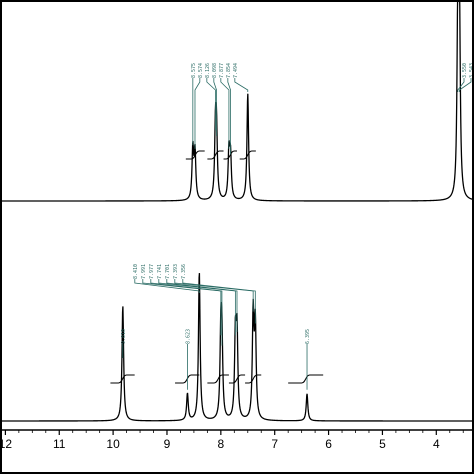  I want to click on x-tick-label: 8, so click(220, 444).